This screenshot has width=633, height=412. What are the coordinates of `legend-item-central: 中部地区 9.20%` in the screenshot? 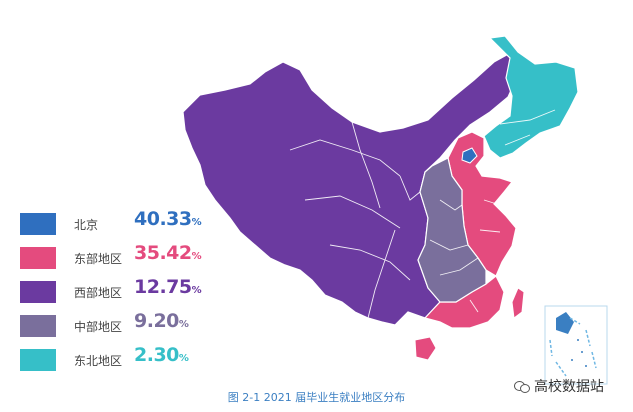 It's located at (120, 325).